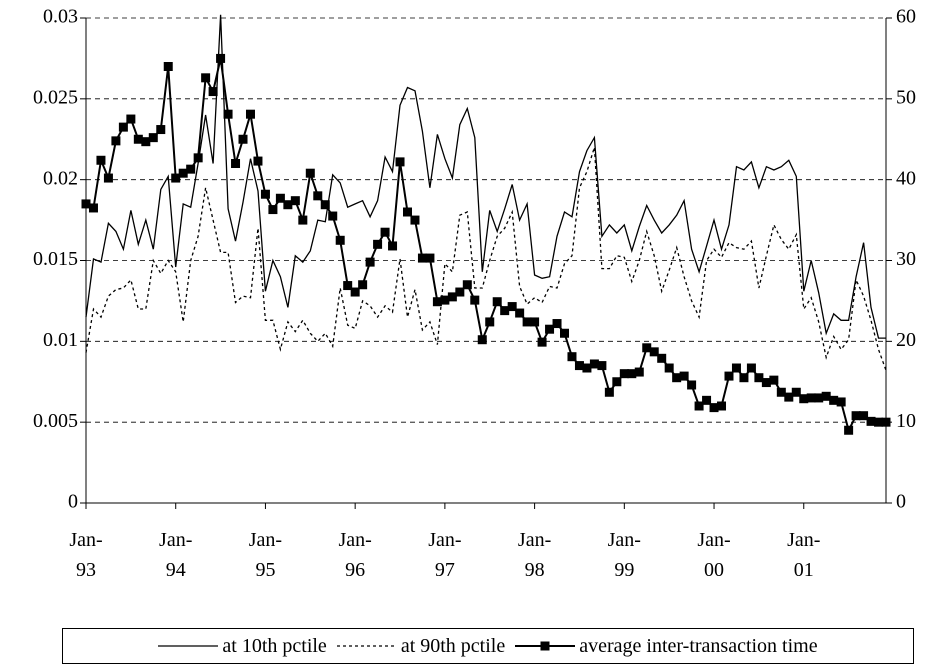  Describe the element at coordinates (453, 645) in the screenshot. I see `legend-label: at 90th pctile` at that location.